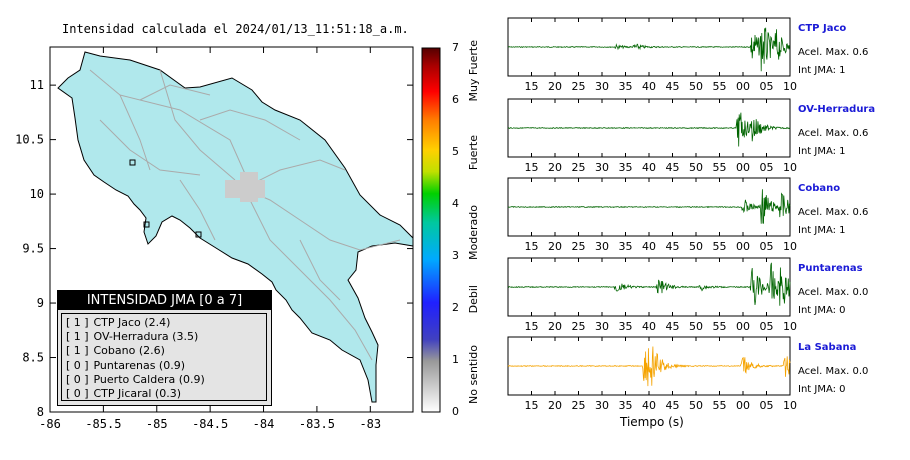  What do you see at coordinates (29, 140) in the screenshot?
I see `map-y-tick-label: 10.5` at bounding box center [29, 140].